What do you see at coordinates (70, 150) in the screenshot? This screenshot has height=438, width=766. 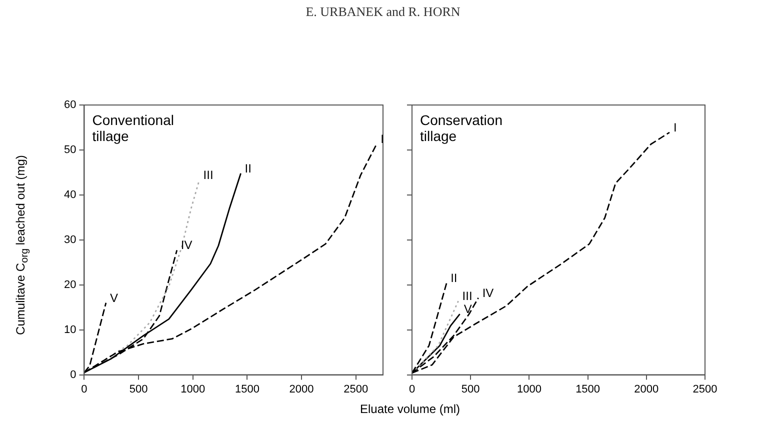 I see `y-tick-label: 50` at bounding box center [70, 150].